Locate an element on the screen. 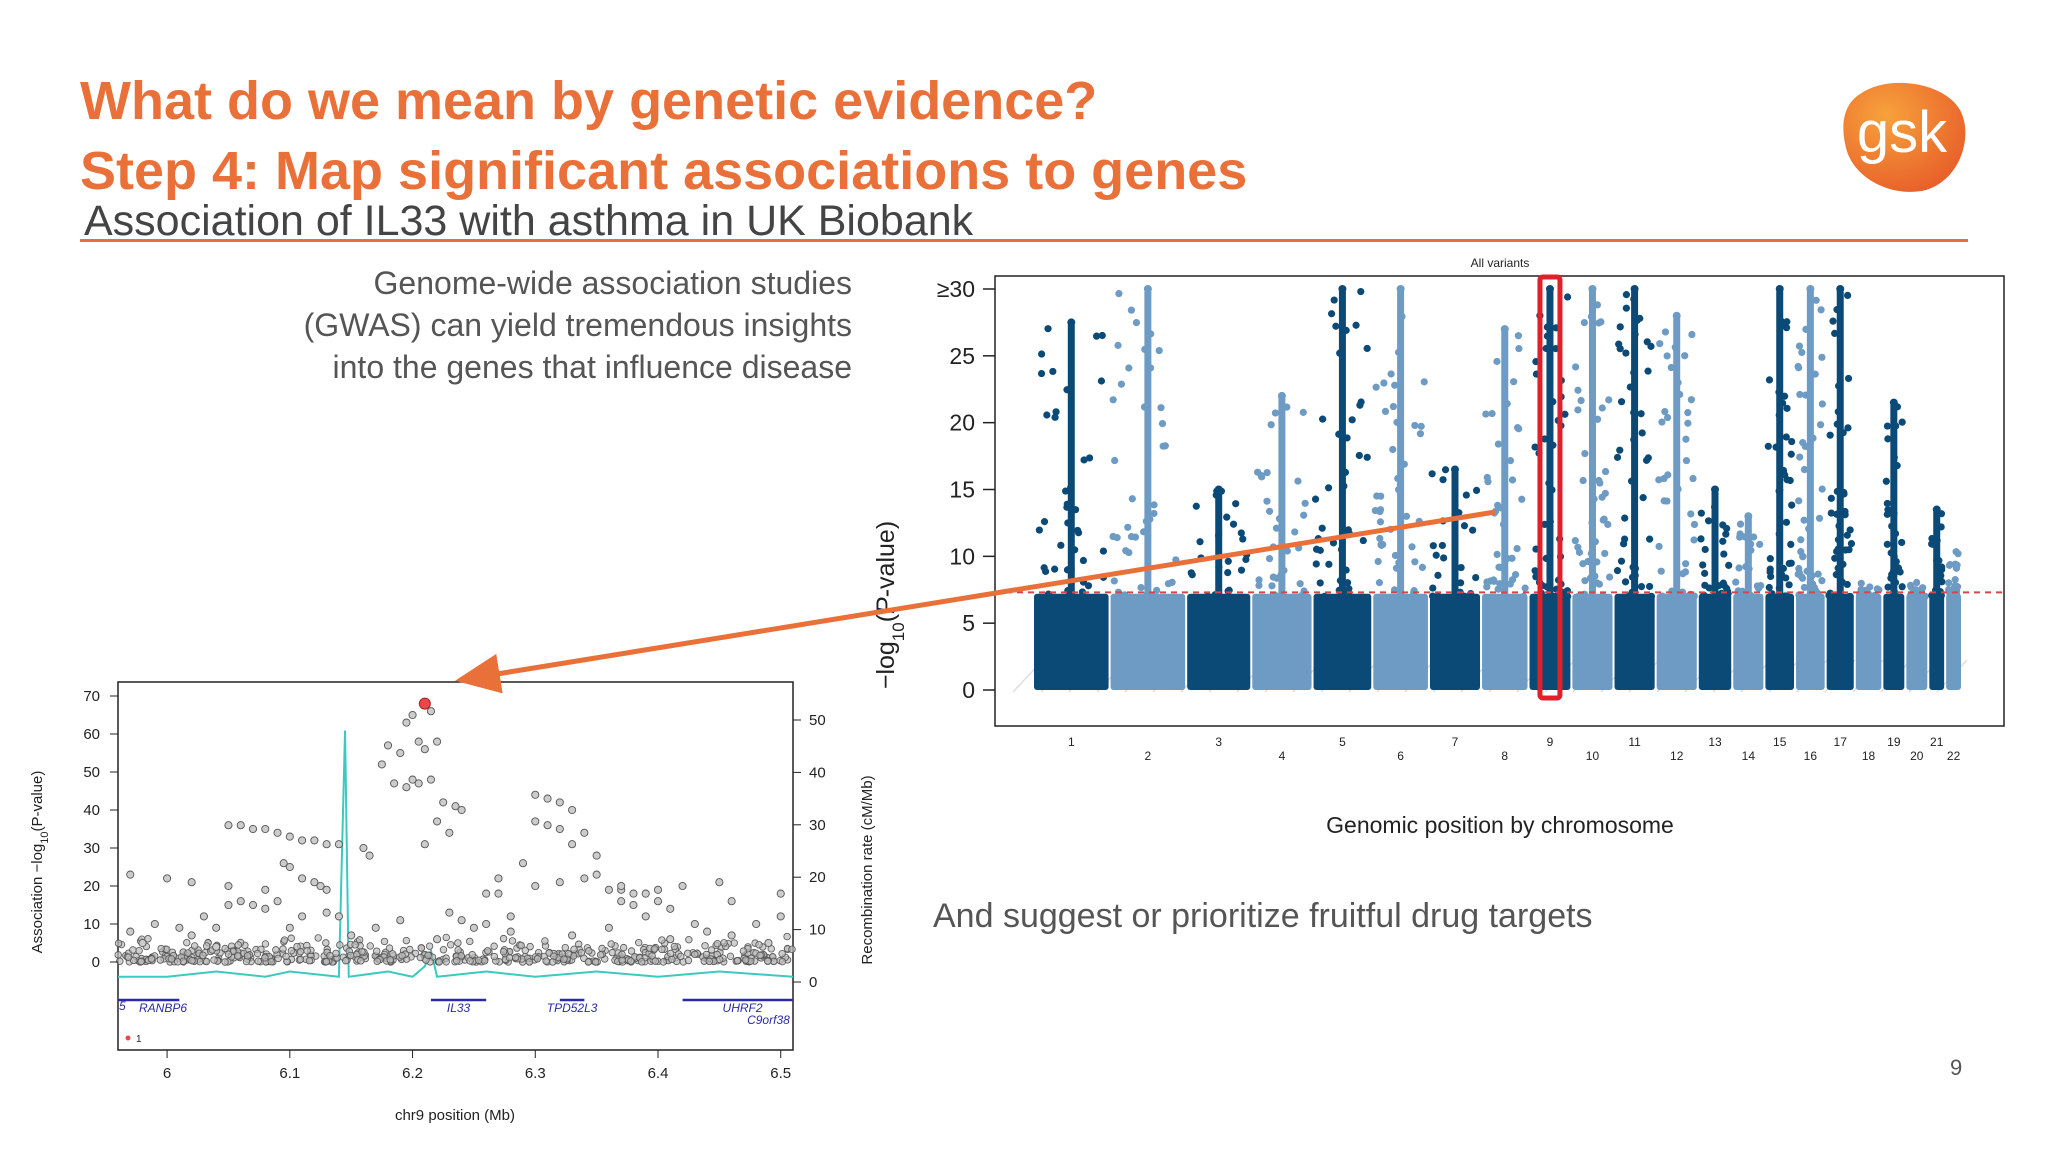 The height and width of the screenshot is (1152, 2048). chromosome-14-base is located at coordinates (1748, 641).